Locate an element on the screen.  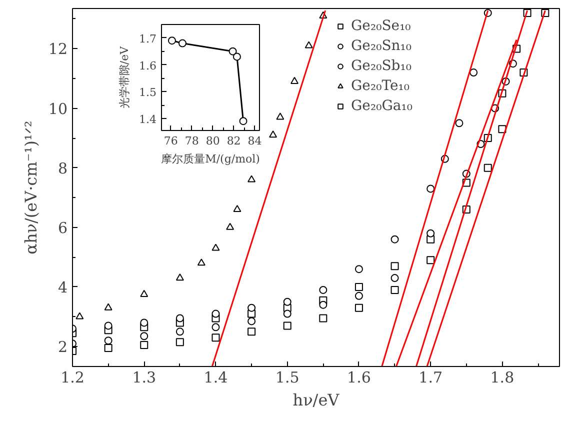
x-tick-label: 1.4 is located at coordinates (216, 377).